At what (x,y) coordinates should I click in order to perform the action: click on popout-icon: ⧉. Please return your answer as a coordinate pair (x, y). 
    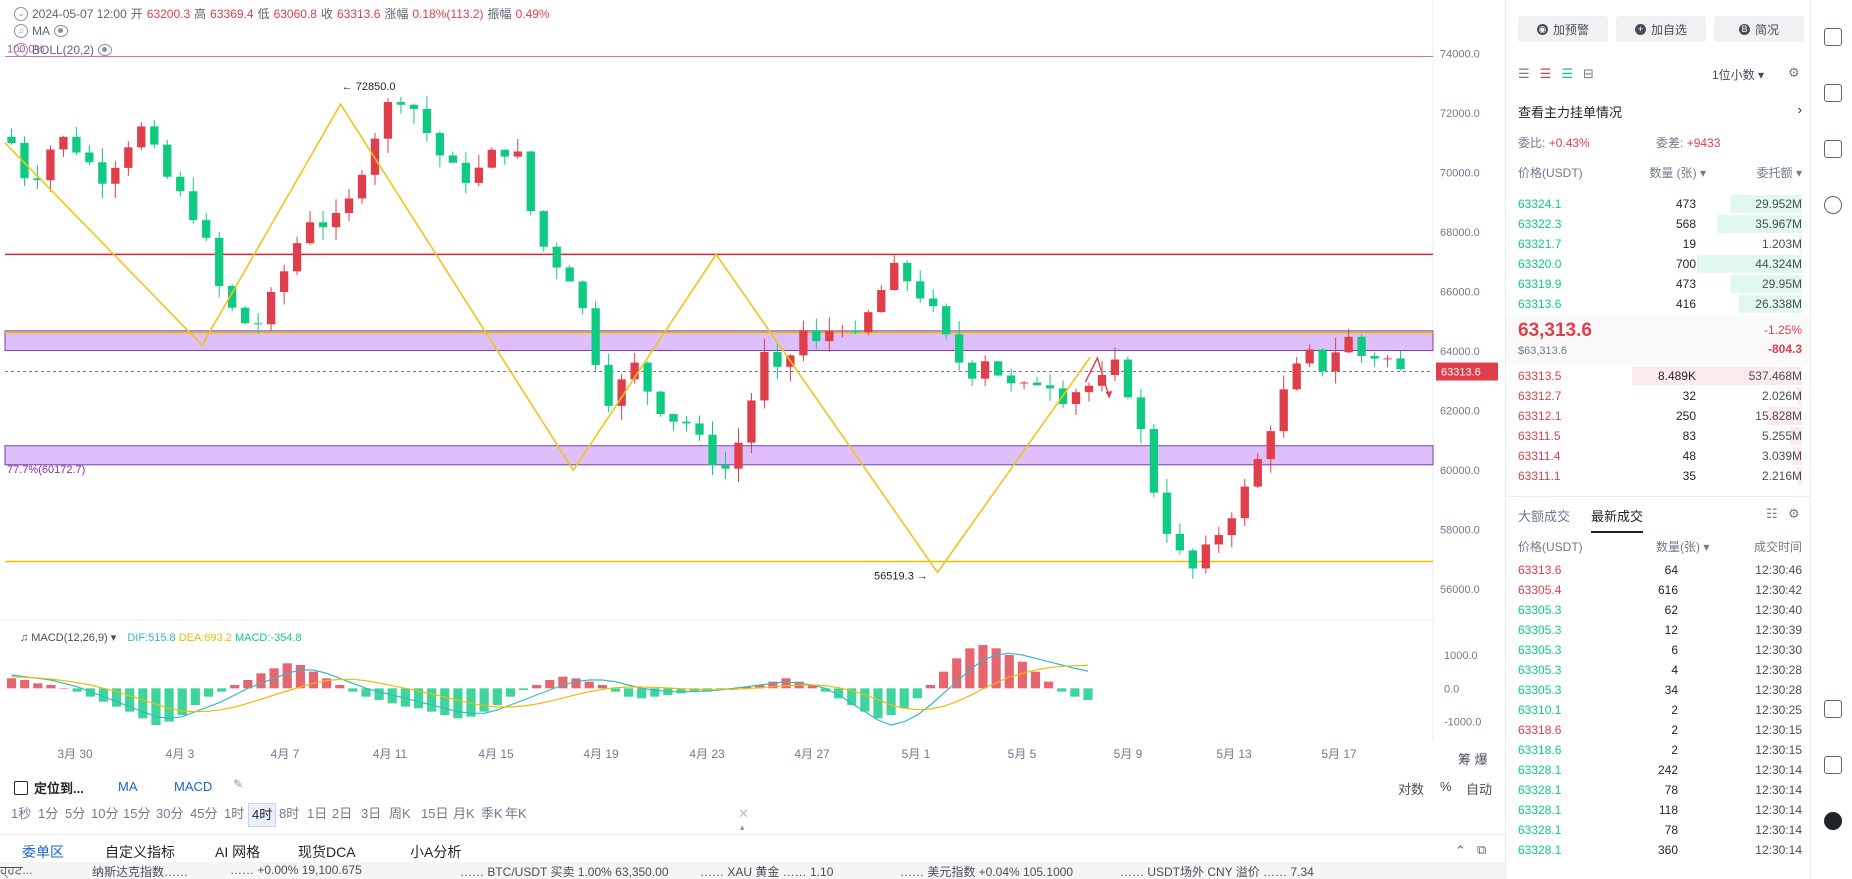
    Looking at the image, I should click on (1482, 849).